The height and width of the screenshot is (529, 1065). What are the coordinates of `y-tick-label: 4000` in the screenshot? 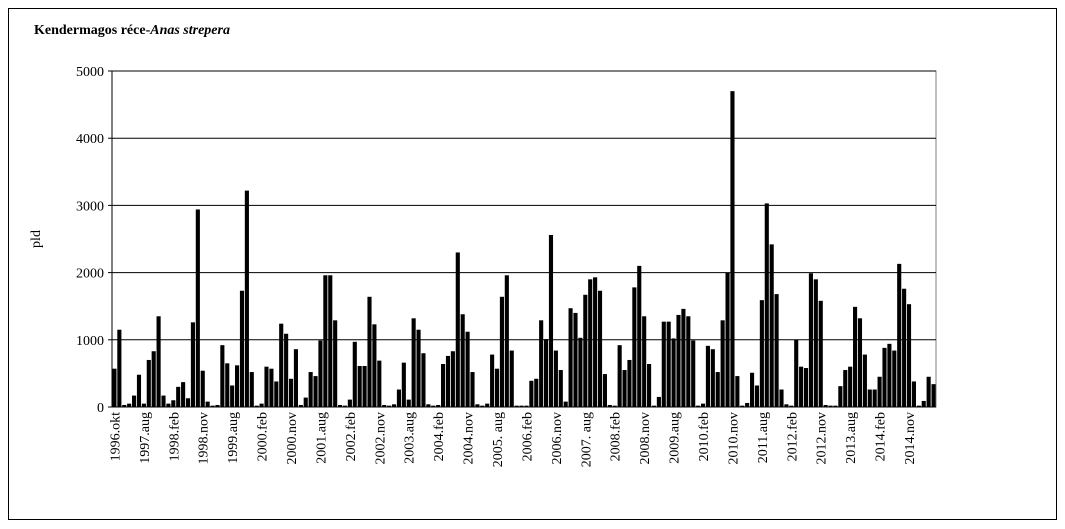 It's located at (90, 139).